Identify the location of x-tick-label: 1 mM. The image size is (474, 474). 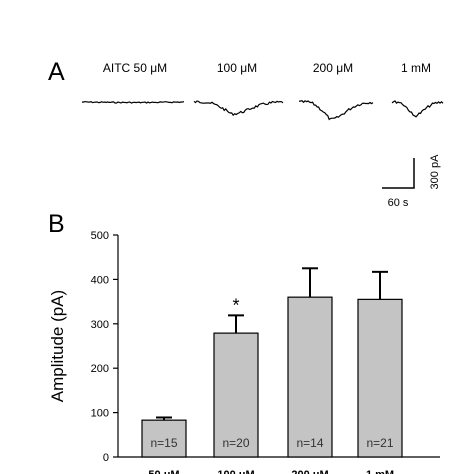
(380, 471).